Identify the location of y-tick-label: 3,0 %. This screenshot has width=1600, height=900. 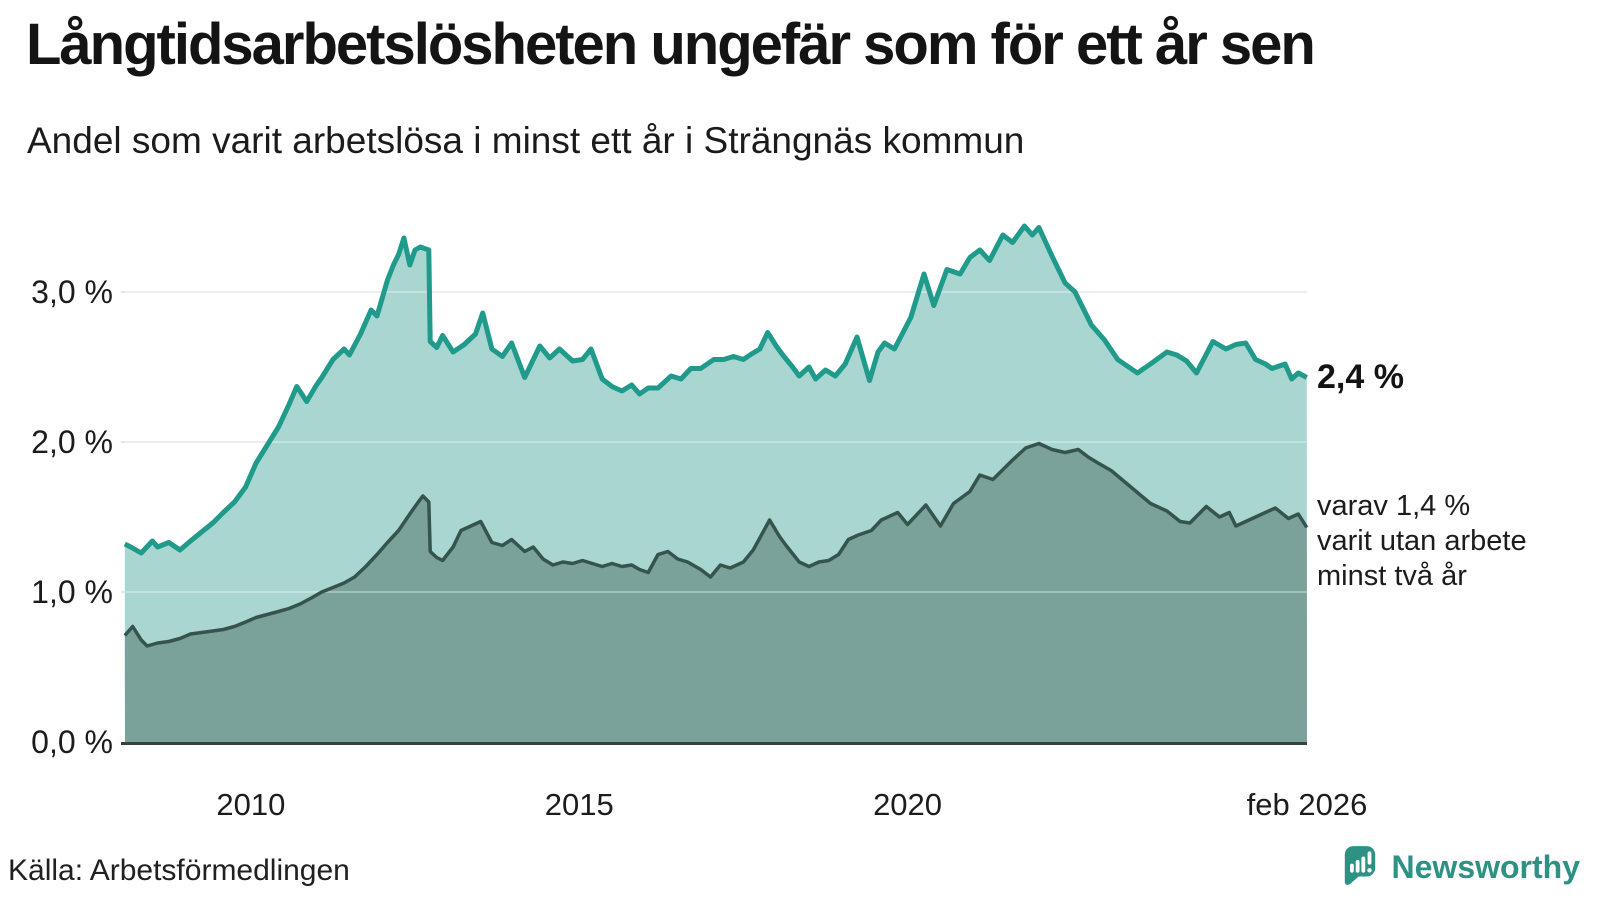
(72, 292).